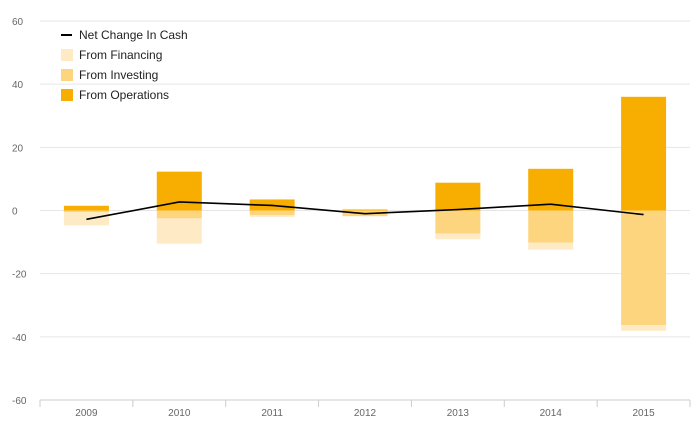 The image size is (700, 433). I want to click on legend-label: Net Change In Cash, so click(133, 35).